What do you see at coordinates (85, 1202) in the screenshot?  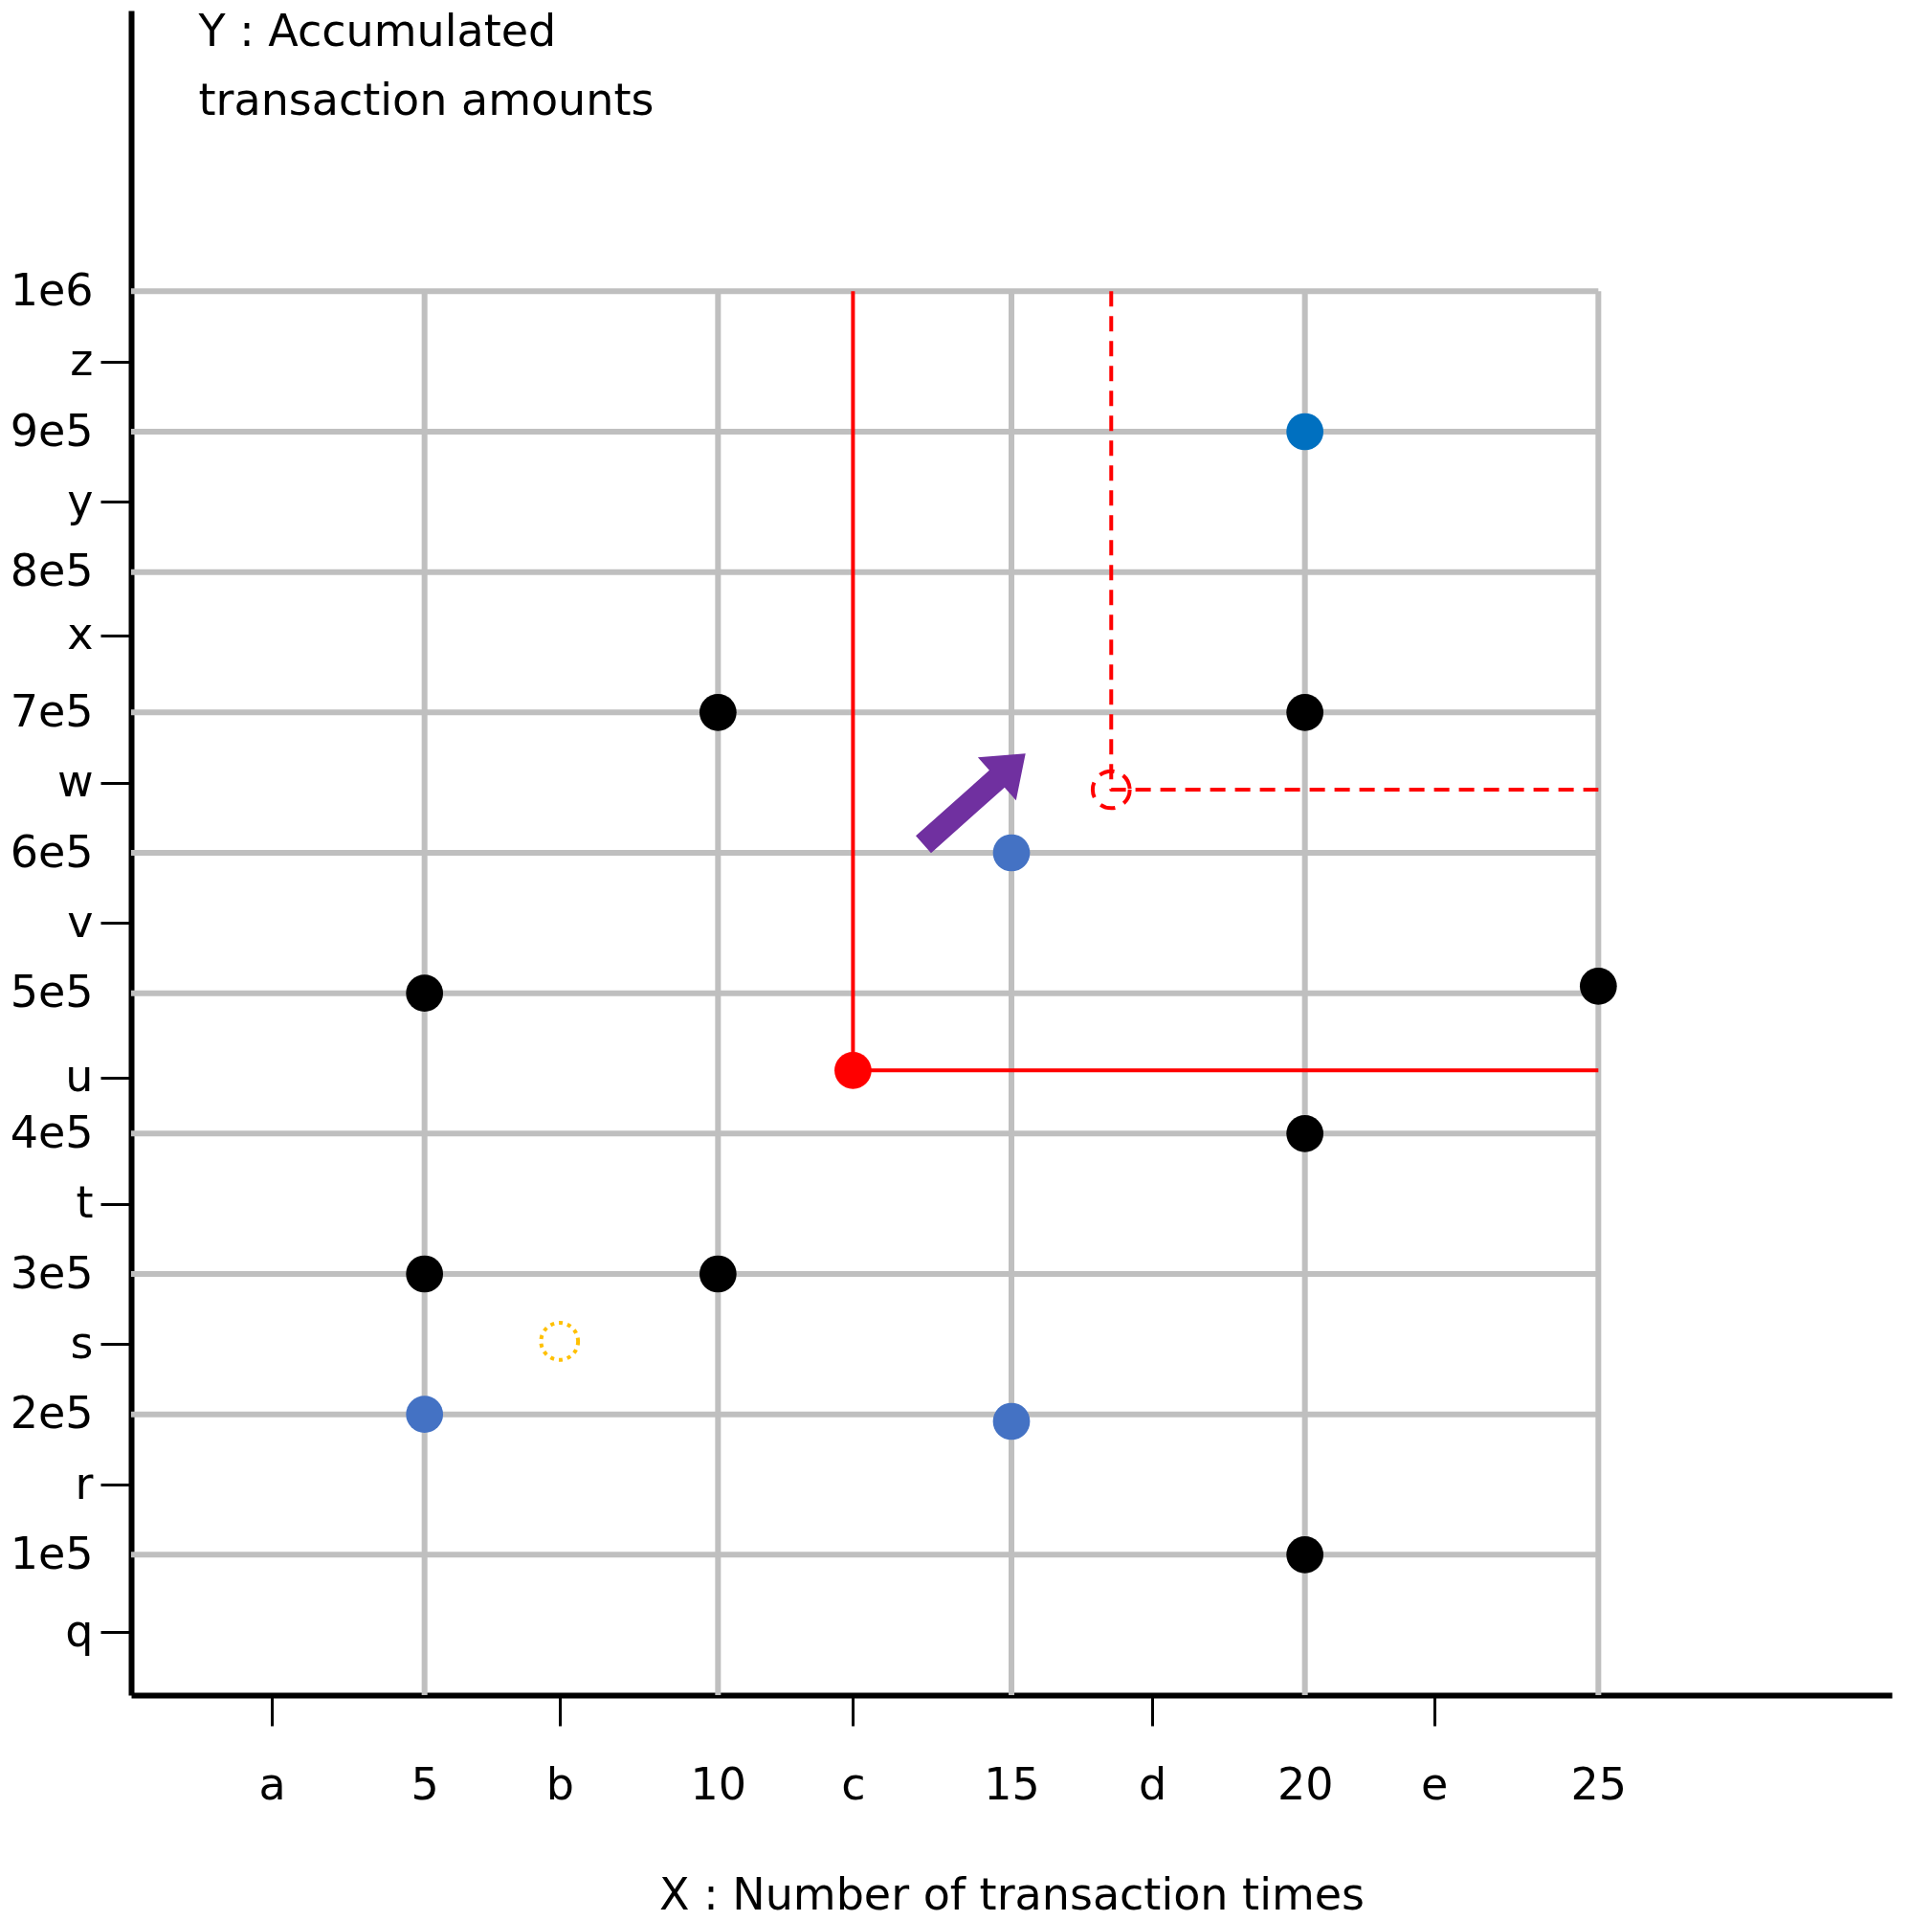 I see `y-tick-label: t` at bounding box center [85, 1202].